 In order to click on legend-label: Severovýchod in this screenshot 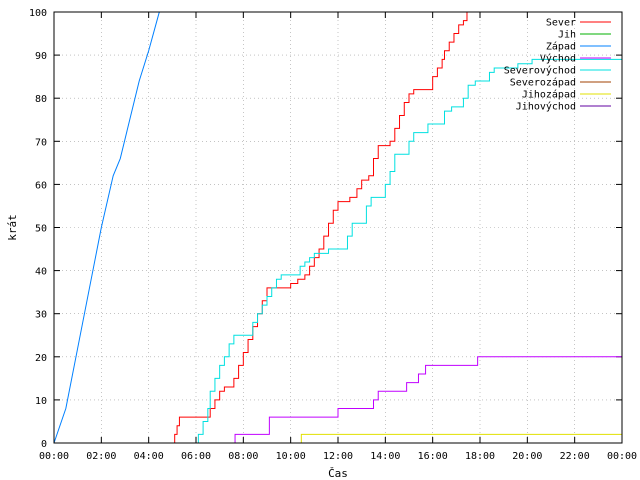, I will do `click(540, 71)`.